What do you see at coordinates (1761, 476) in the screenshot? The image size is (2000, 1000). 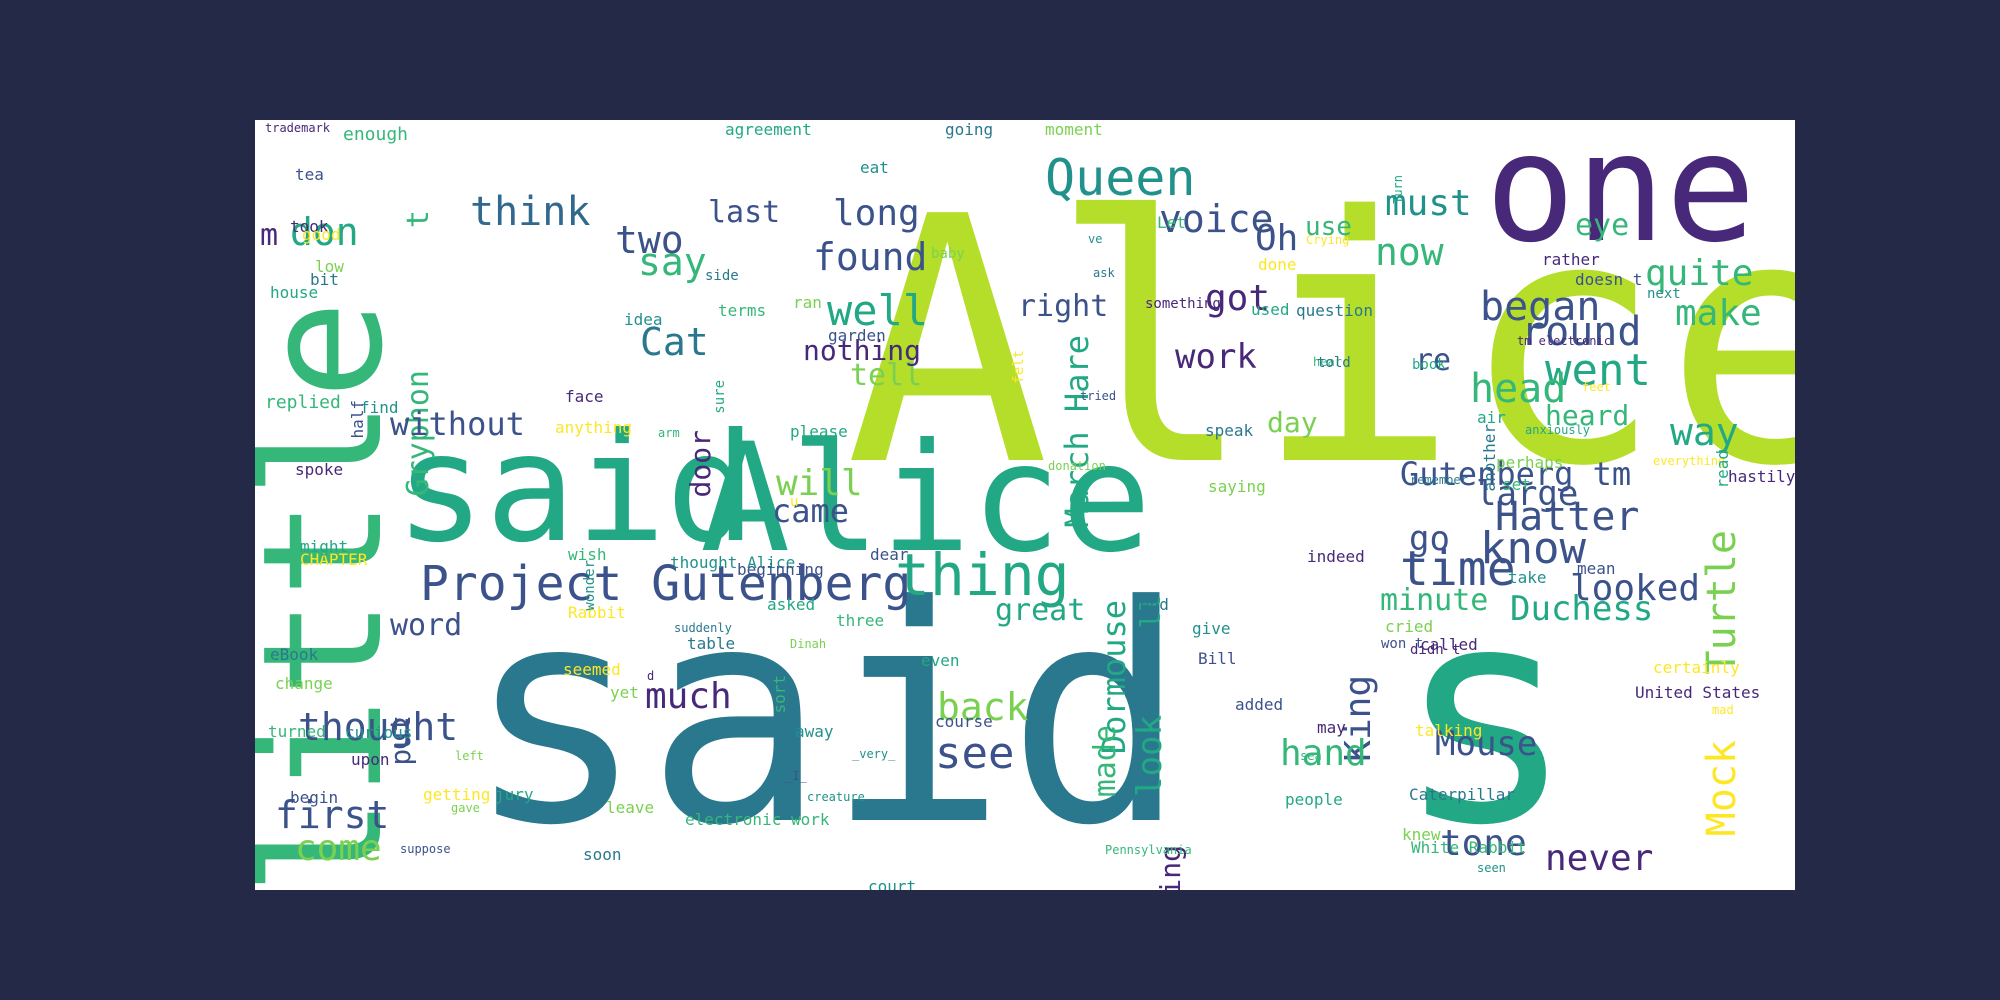 I see `word-hastily: hastily` at bounding box center [1761, 476].